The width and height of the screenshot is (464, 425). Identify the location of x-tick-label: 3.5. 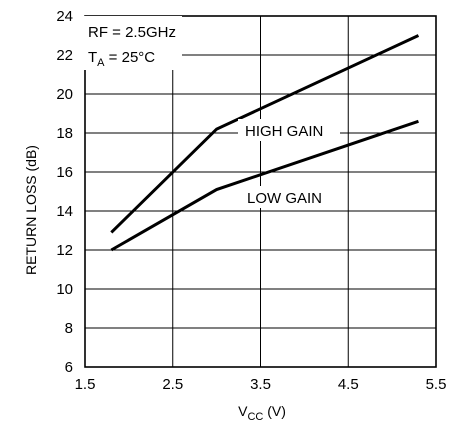
(260, 384).